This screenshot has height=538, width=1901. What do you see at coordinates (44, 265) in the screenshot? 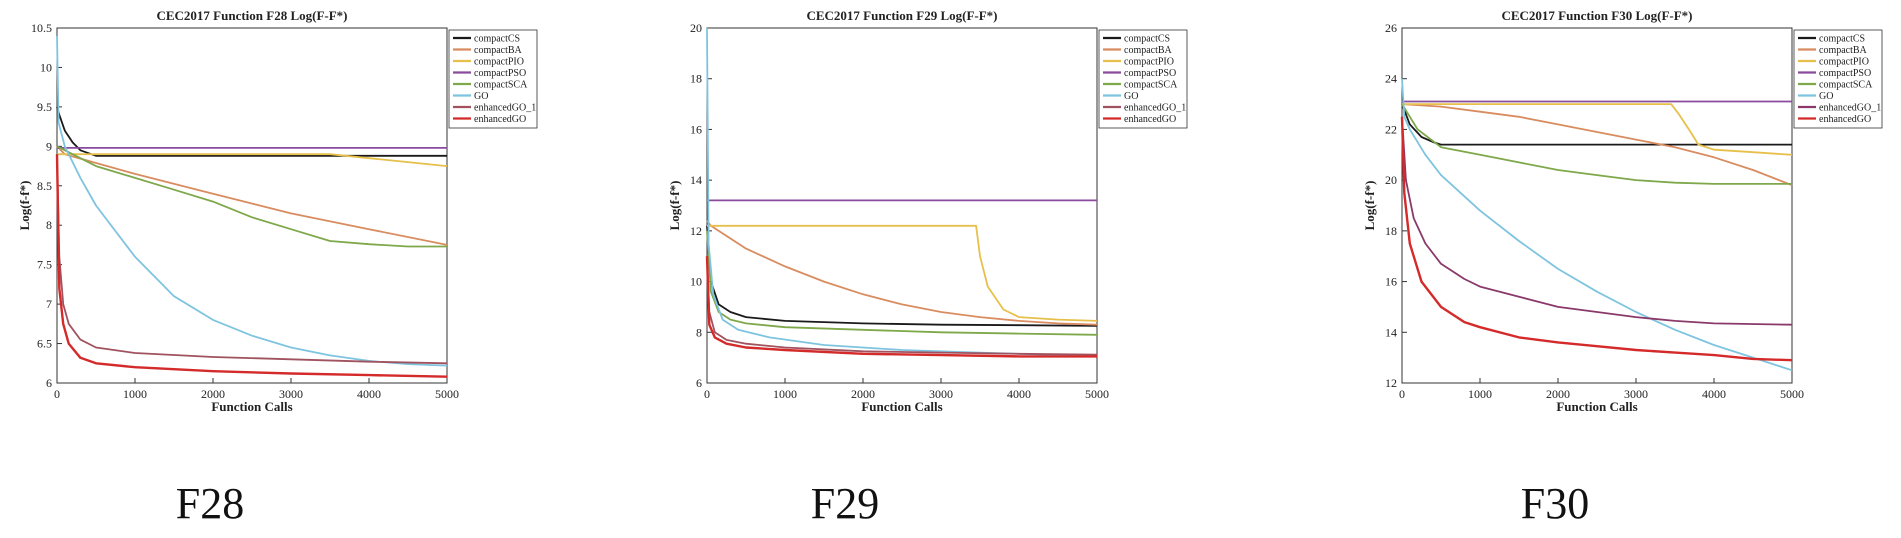
I see `y-tick-label: 7.5` at bounding box center [44, 265].